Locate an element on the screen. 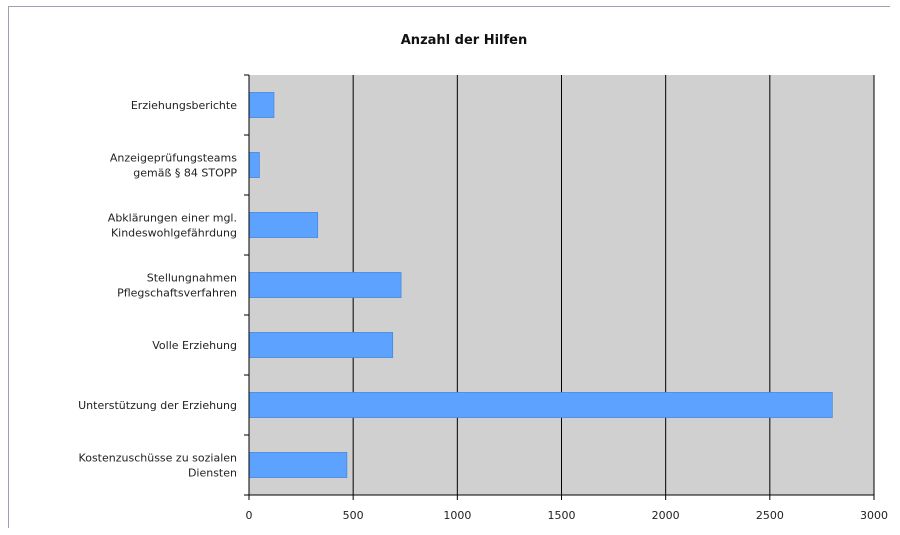 This screenshot has height=535, width=900. x-tick-label: 1500 is located at coordinates (562, 515).